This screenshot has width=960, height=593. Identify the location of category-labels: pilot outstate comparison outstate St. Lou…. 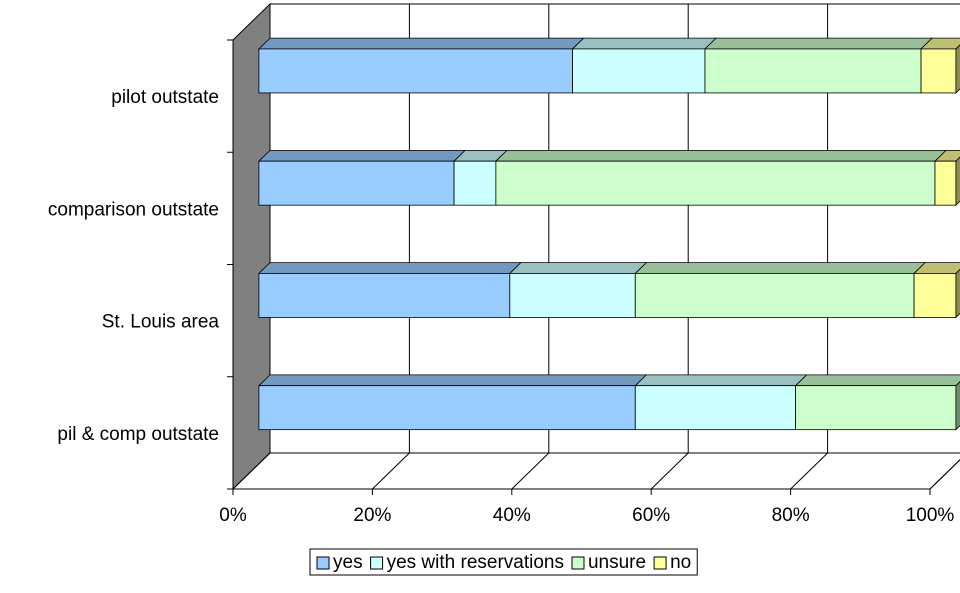
(134, 266).